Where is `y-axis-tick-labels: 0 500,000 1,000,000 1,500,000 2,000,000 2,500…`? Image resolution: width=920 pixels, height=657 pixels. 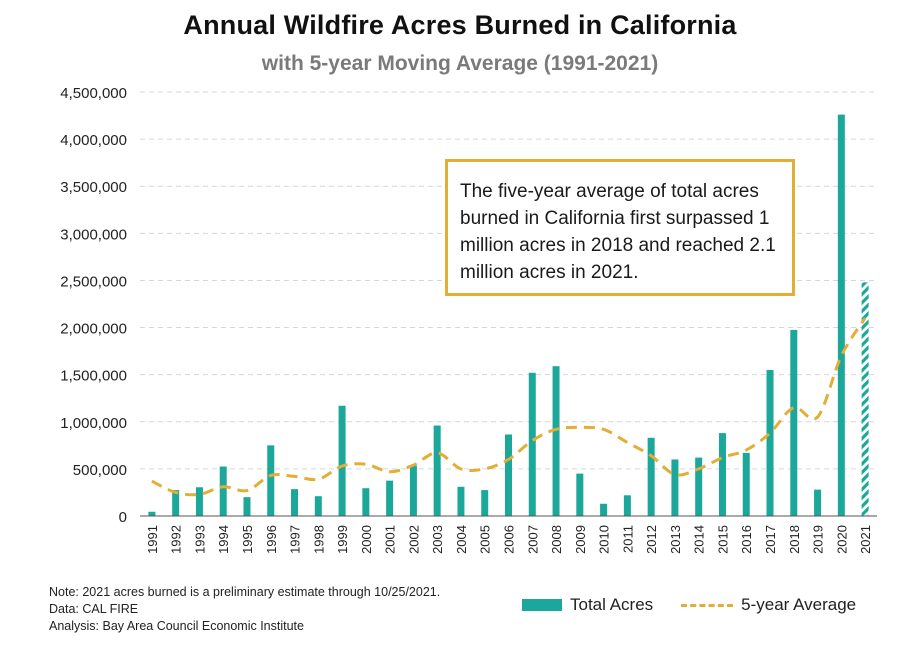 y-axis-tick-labels: 0 500,000 1,000,000 1,500,000 2,000,000 2,500… is located at coordinates (93, 305).